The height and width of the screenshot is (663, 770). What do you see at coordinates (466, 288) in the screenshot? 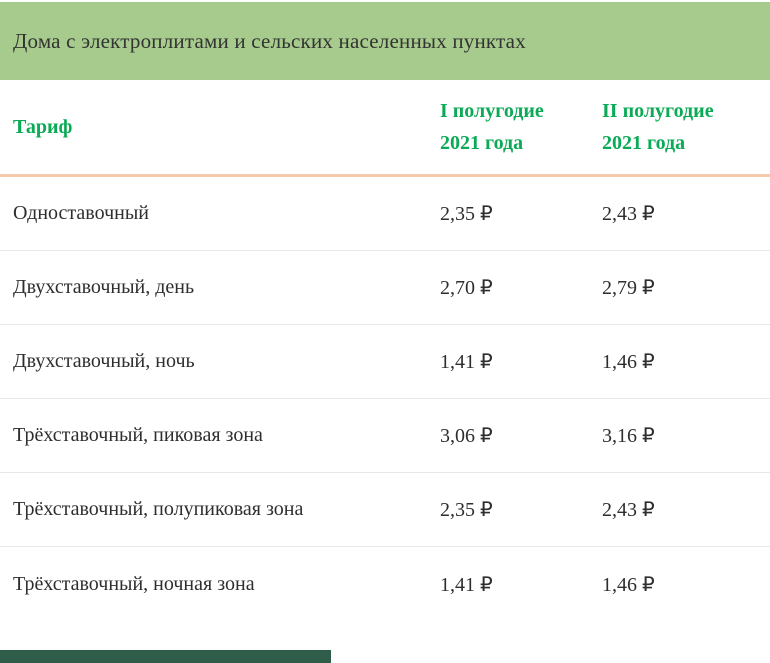
I see `first-half-value-cell: 2,70 ₽` at bounding box center [466, 288].